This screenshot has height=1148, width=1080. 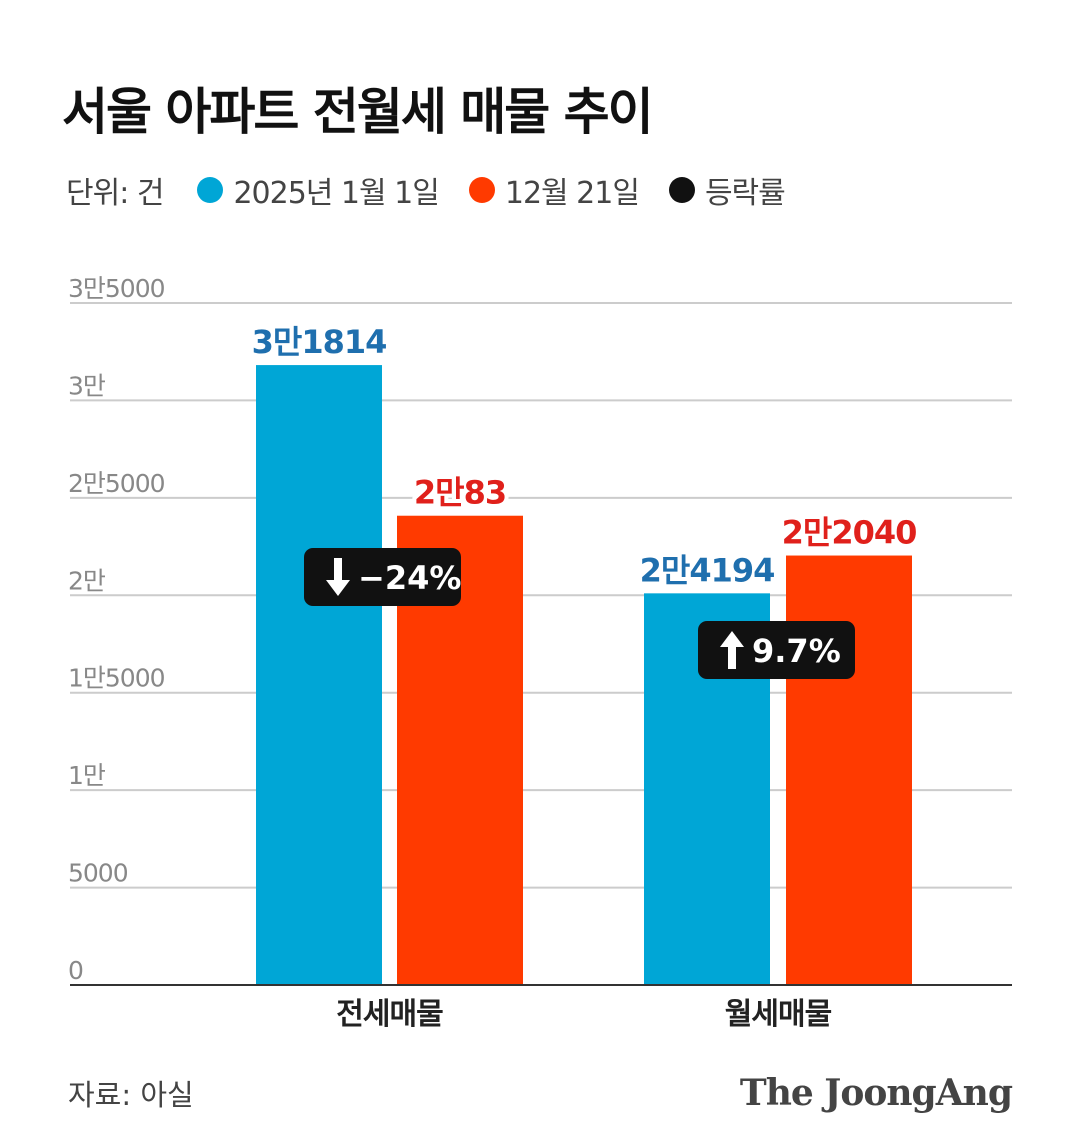 I want to click on legend: 단위: 건 2025년 1월 1일 12월 21일 등락률, so click(x=440, y=190).